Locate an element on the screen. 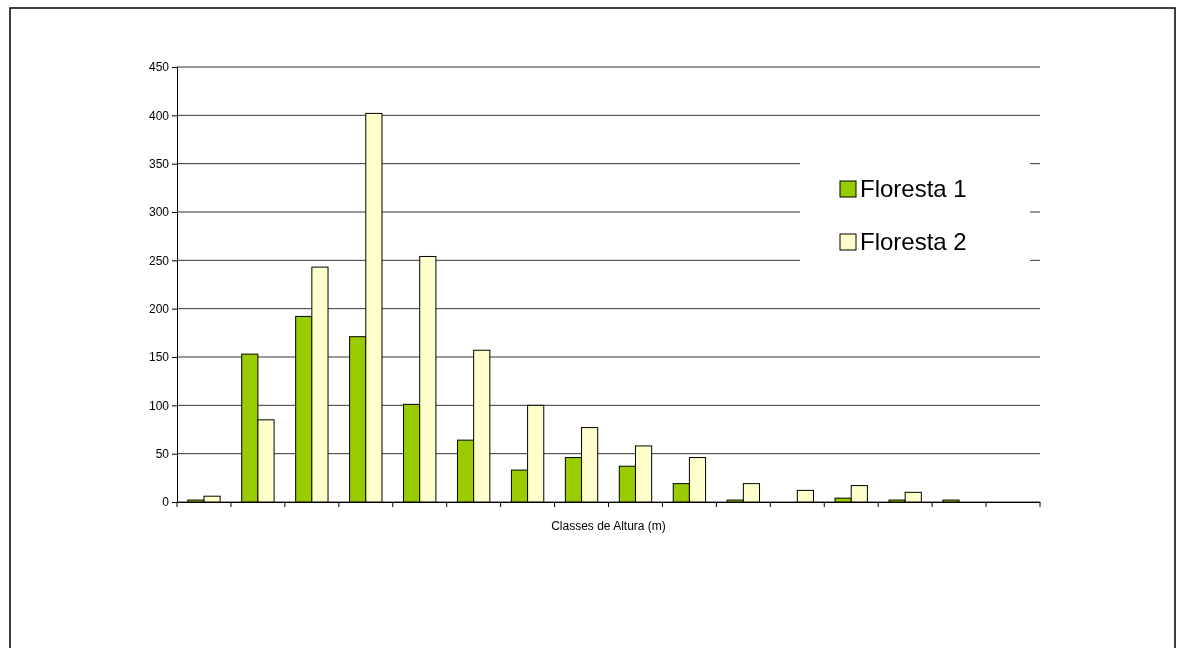  y-tick-label: 0 is located at coordinates (166, 502).